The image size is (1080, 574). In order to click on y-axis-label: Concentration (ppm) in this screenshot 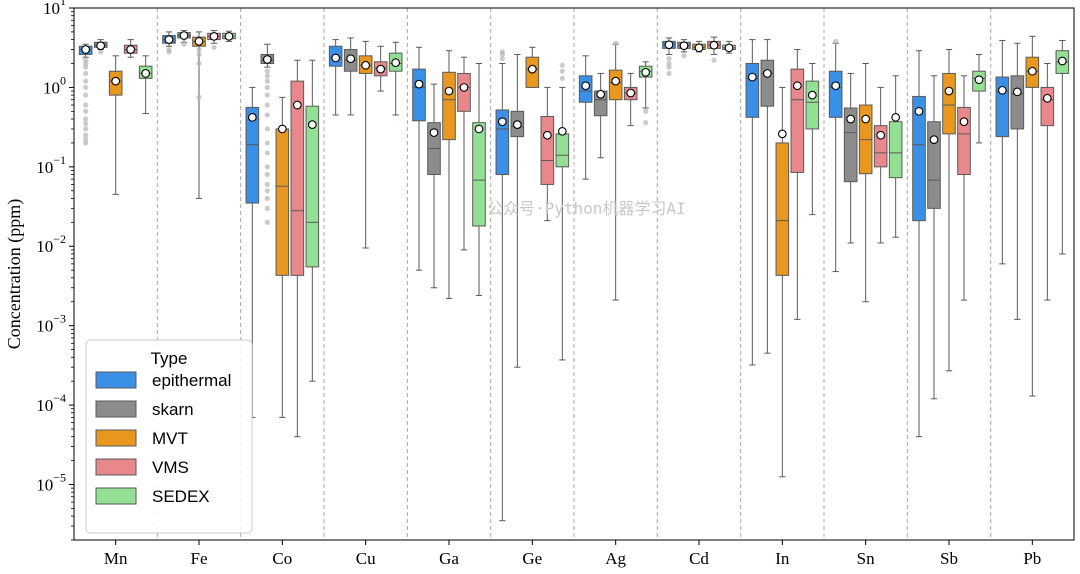, I will do `click(14, 274)`.